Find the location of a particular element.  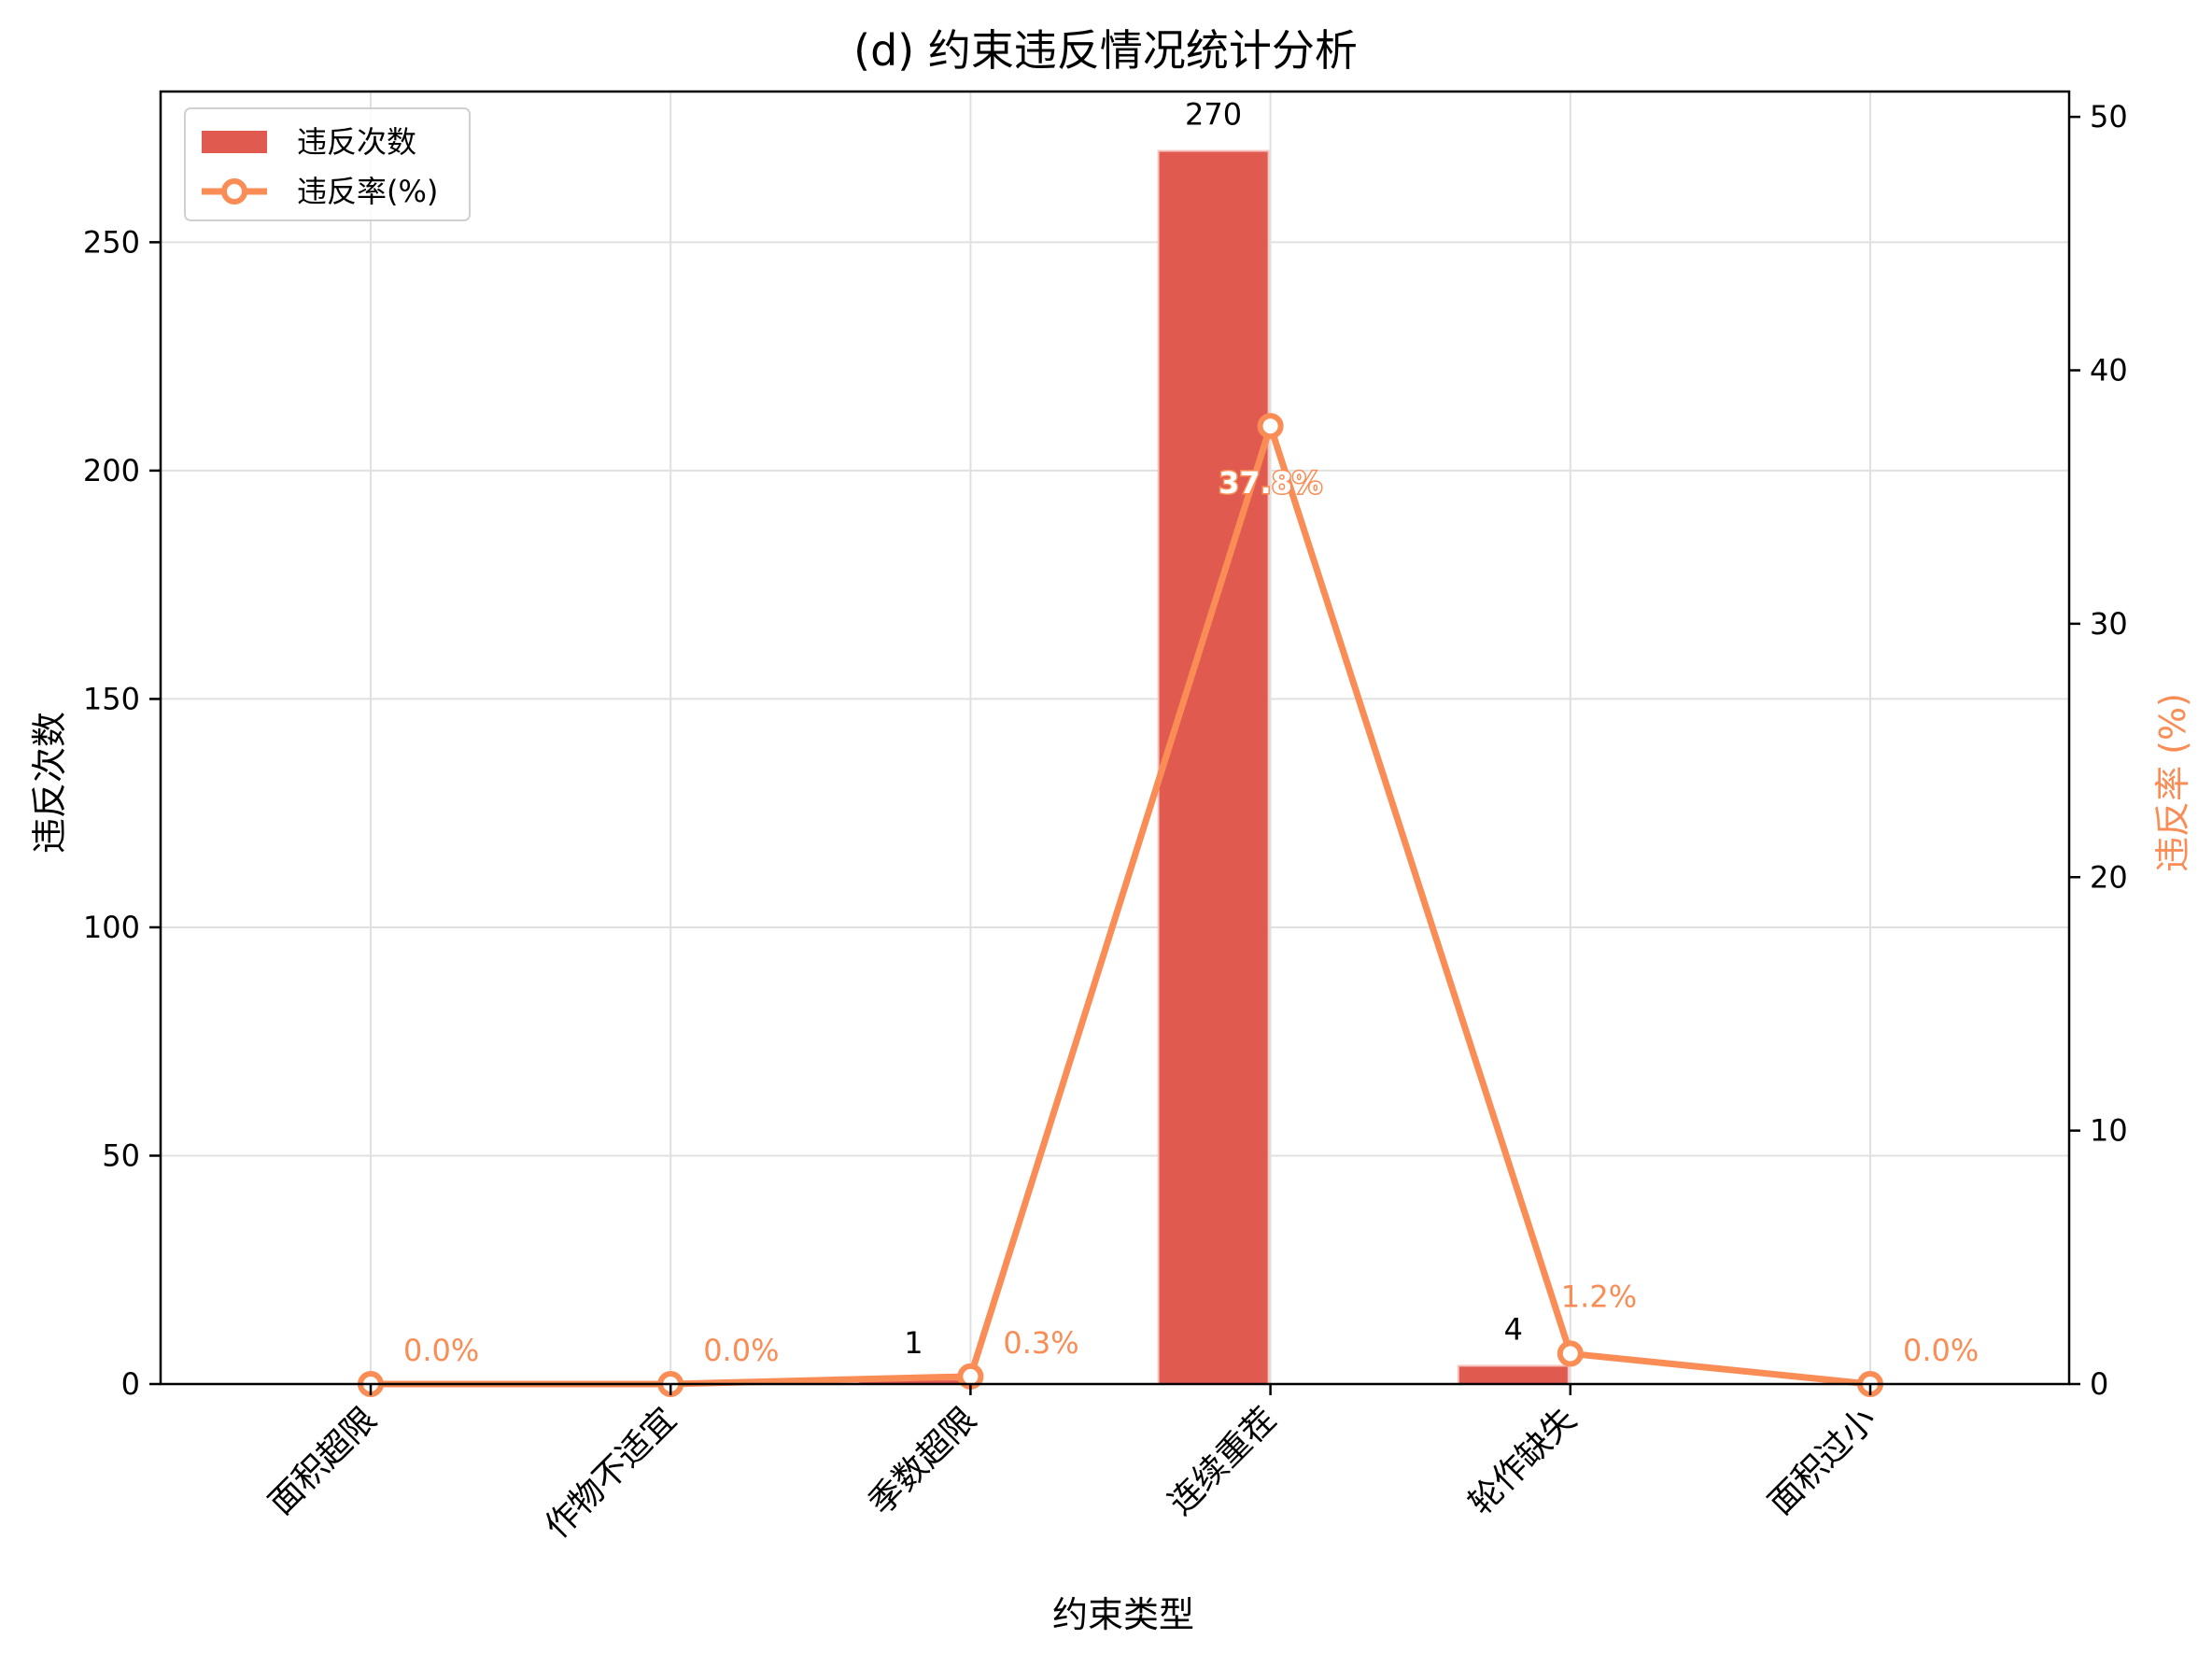

bar-label-4: 4 is located at coordinates (1513, 1329).